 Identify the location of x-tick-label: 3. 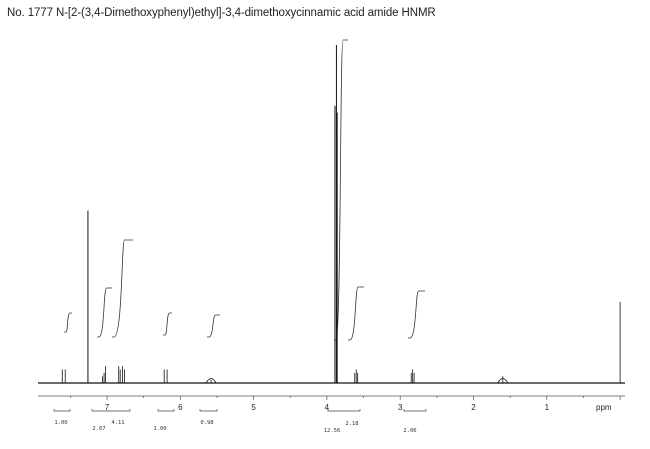
(400, 407).